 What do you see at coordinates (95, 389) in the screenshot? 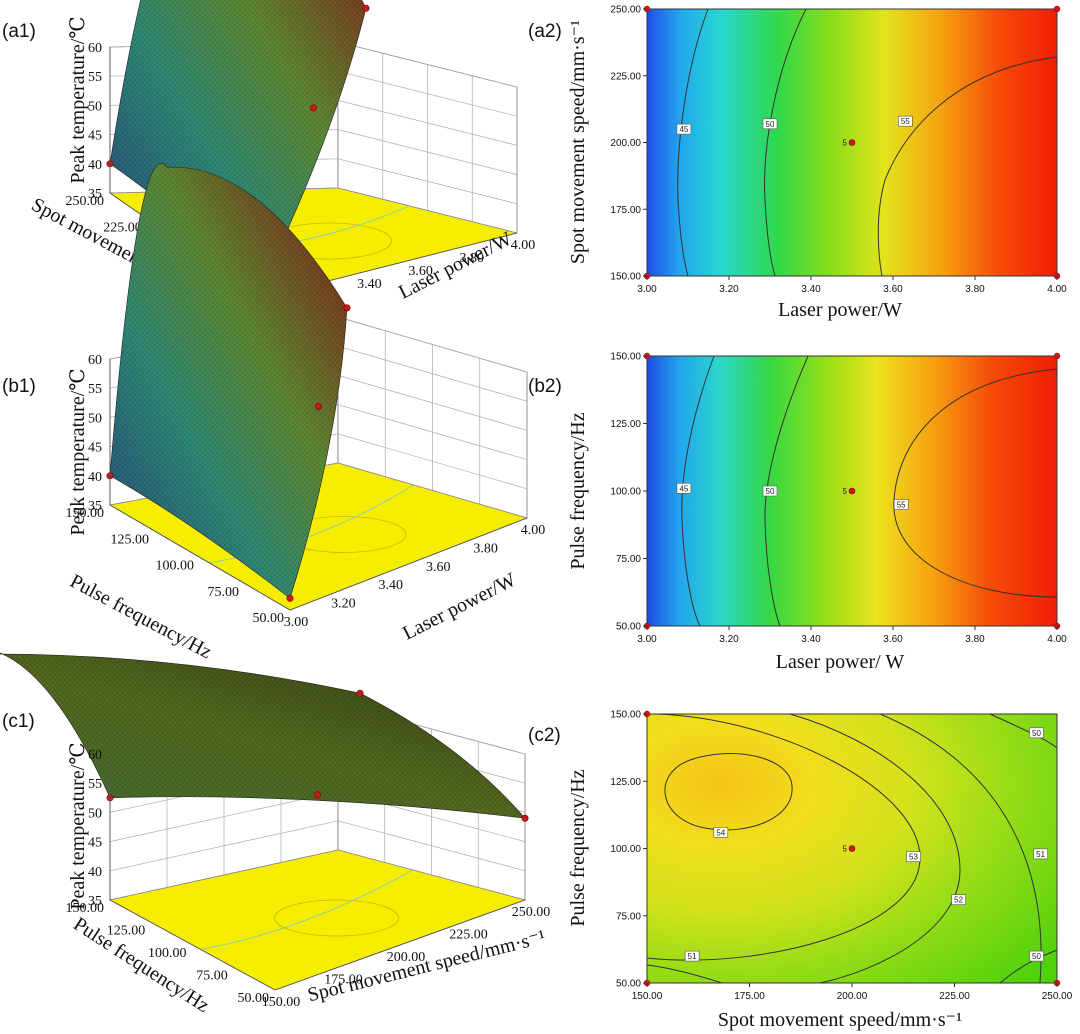
I see `b1-z-tick-5: 55` at bounding box center [95, 389].